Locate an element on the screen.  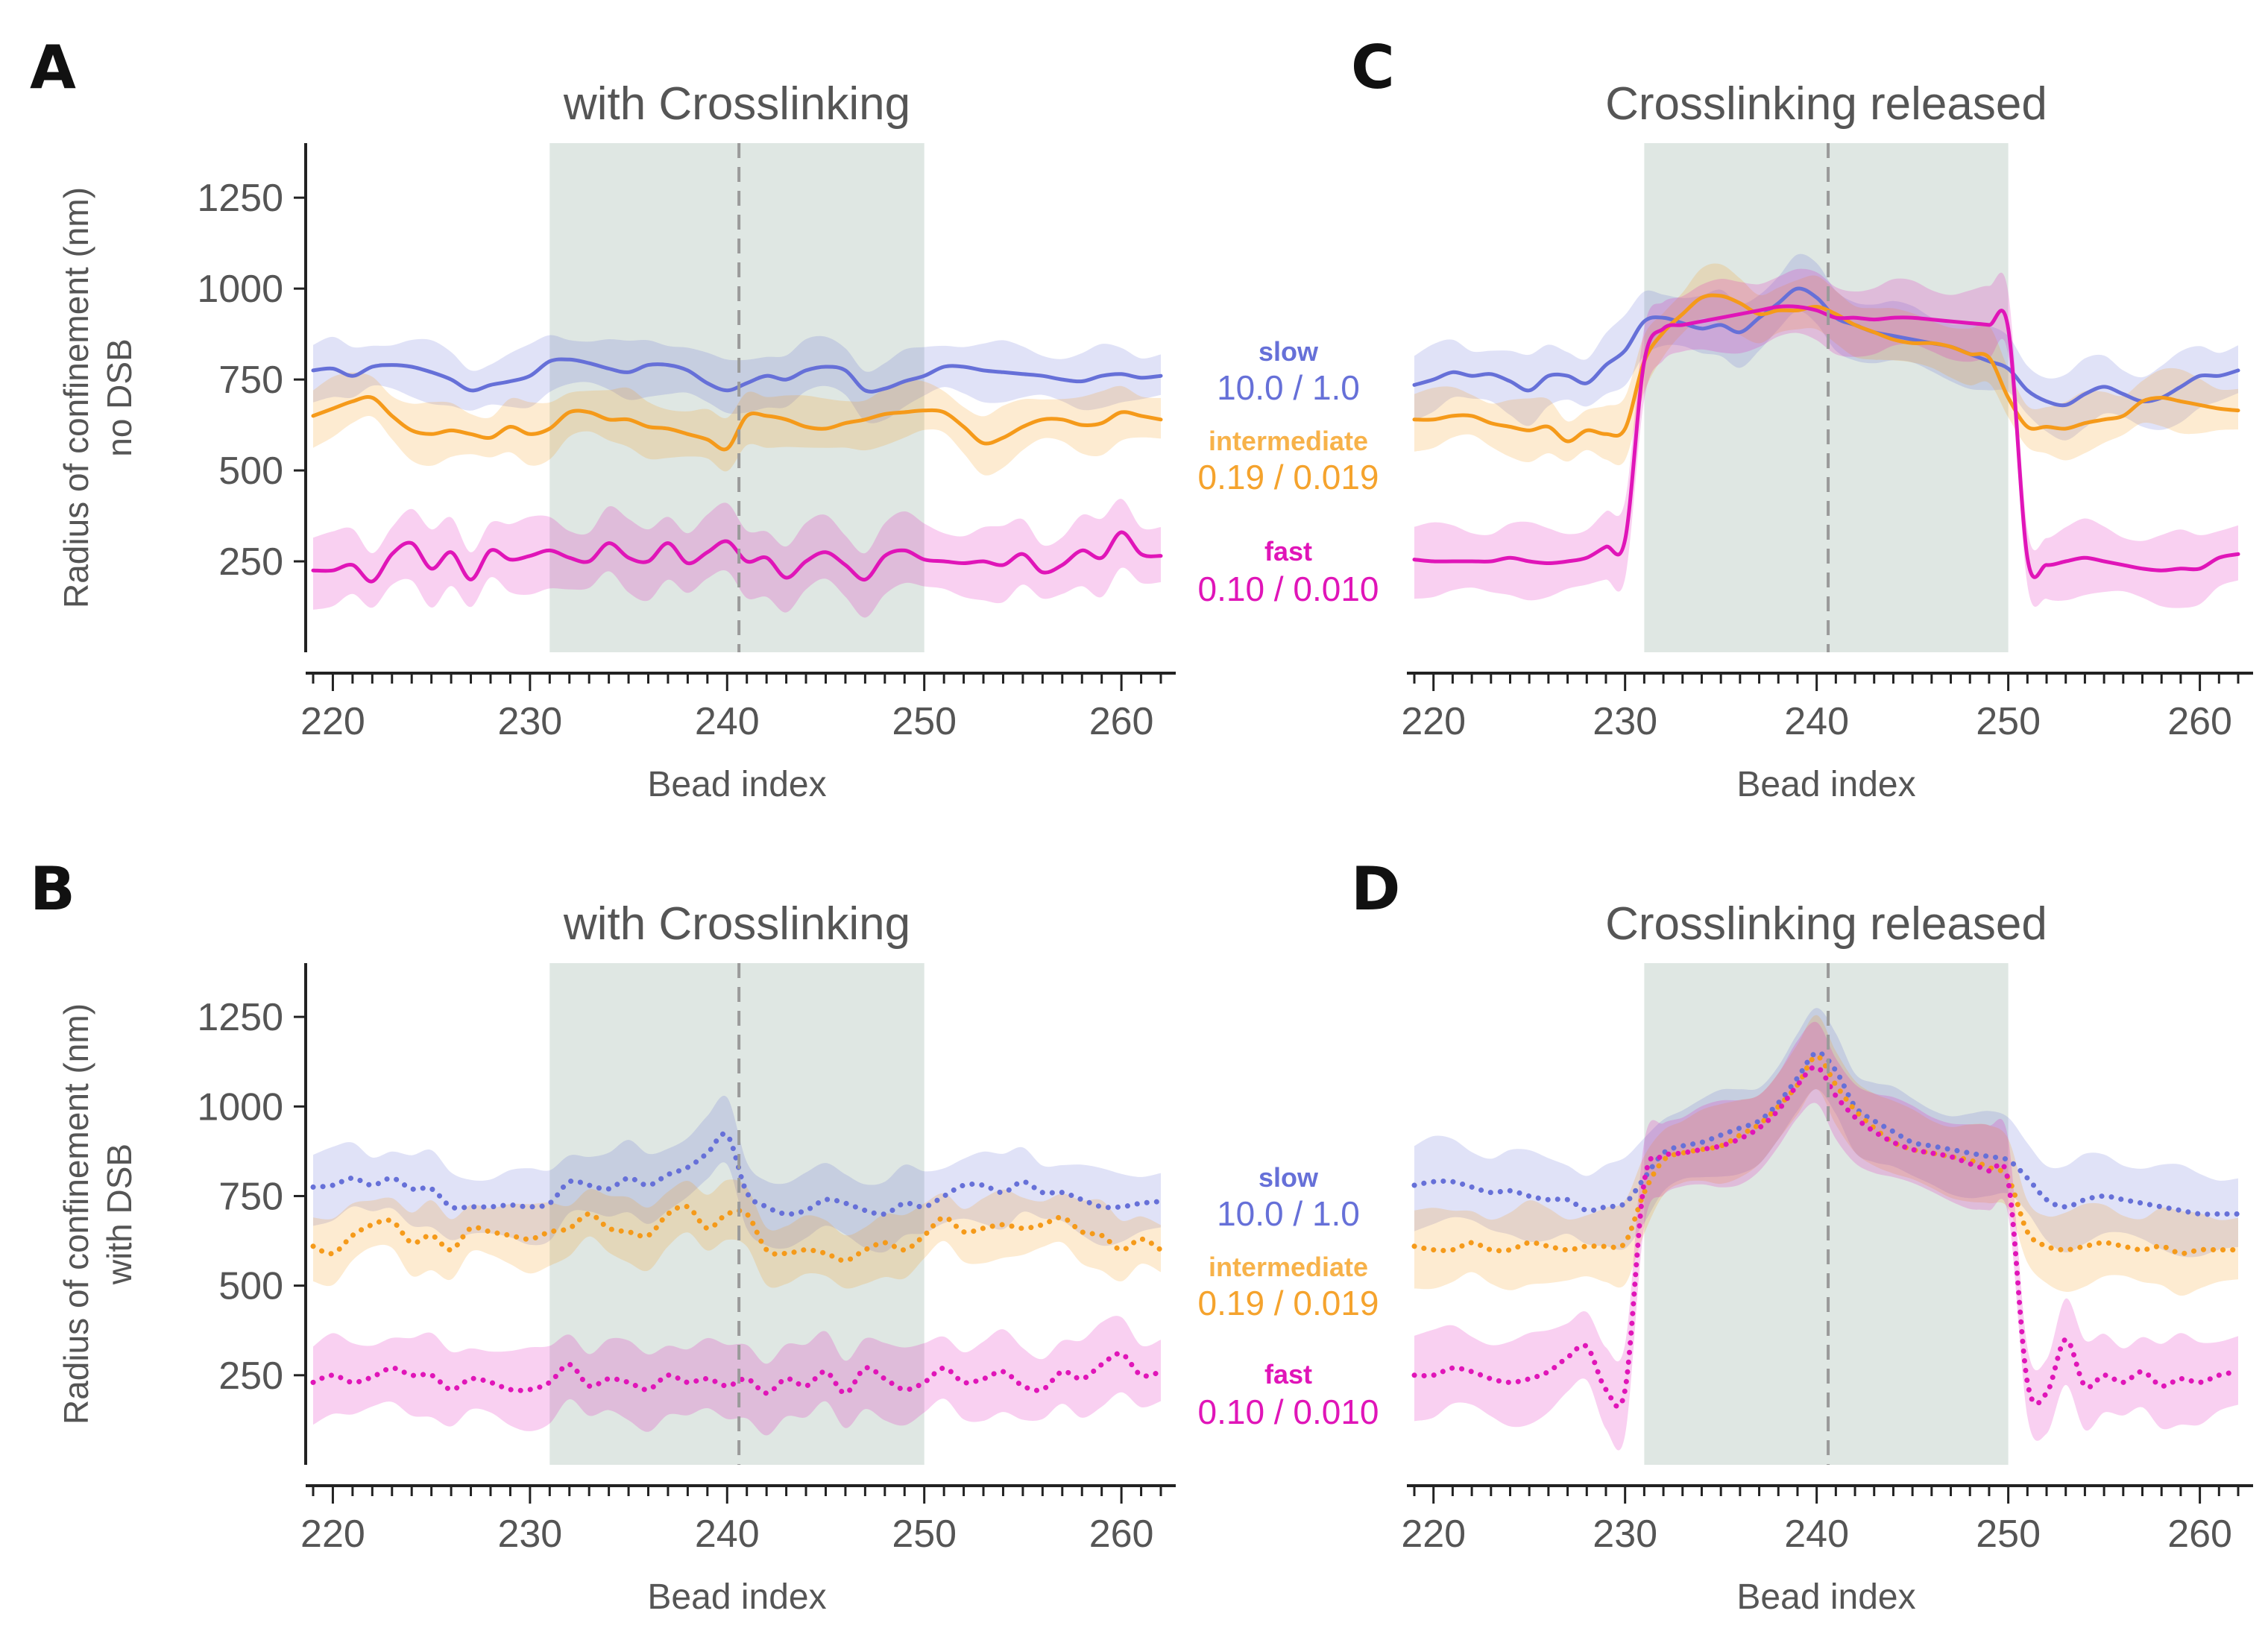
panel-d-intermediate-band is located at coordinates (1826, 1156).